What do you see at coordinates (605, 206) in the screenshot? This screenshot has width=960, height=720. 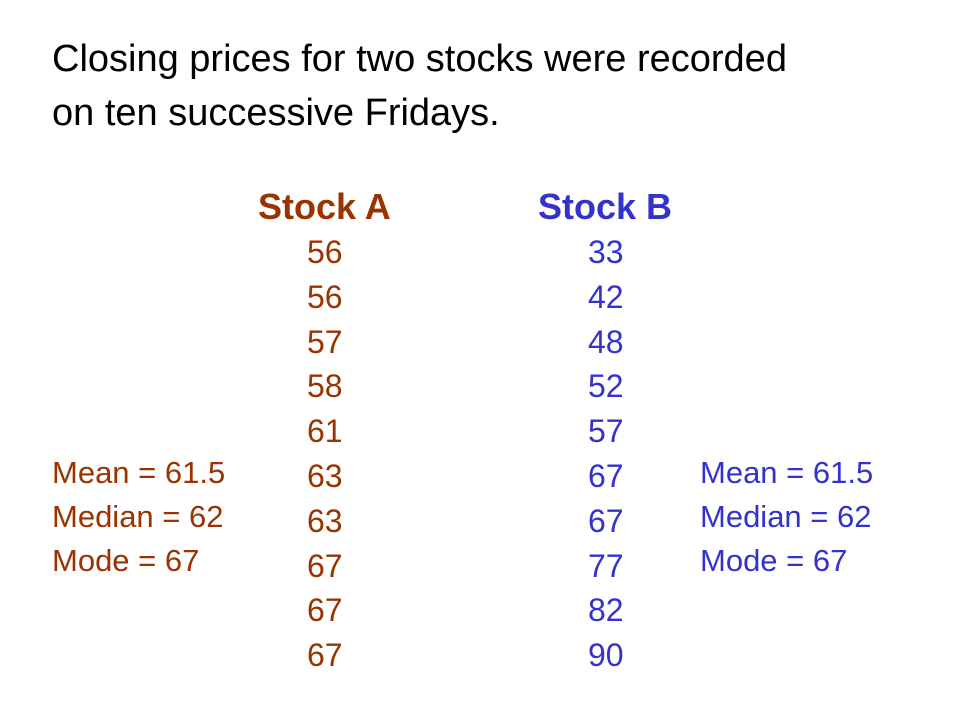 I see `stock-b-title: Stock B` at bounding box center [605, 206].